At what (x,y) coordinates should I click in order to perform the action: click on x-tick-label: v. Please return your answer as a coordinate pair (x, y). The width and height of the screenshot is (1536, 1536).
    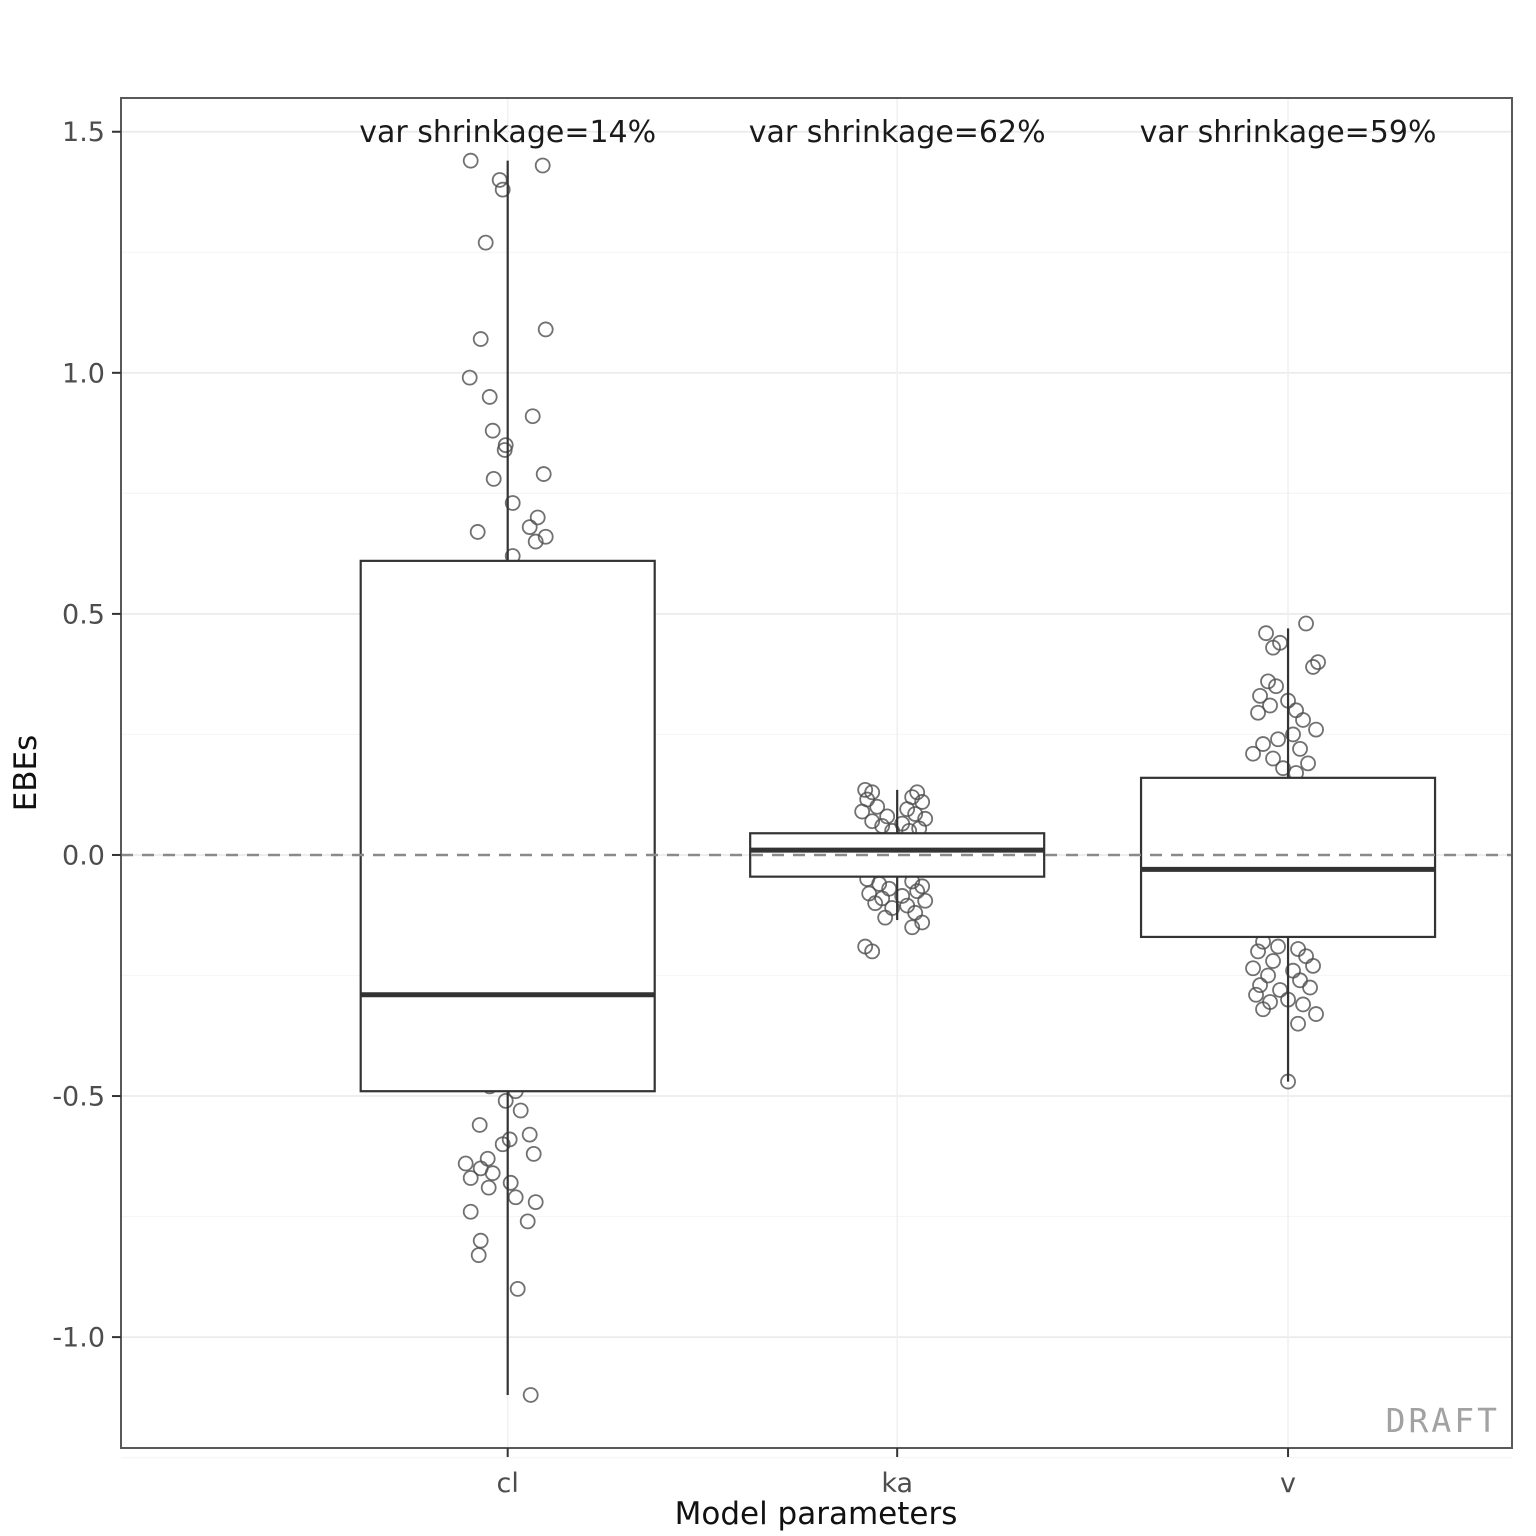
    Looking at the image, I should click on (1288, 1483).